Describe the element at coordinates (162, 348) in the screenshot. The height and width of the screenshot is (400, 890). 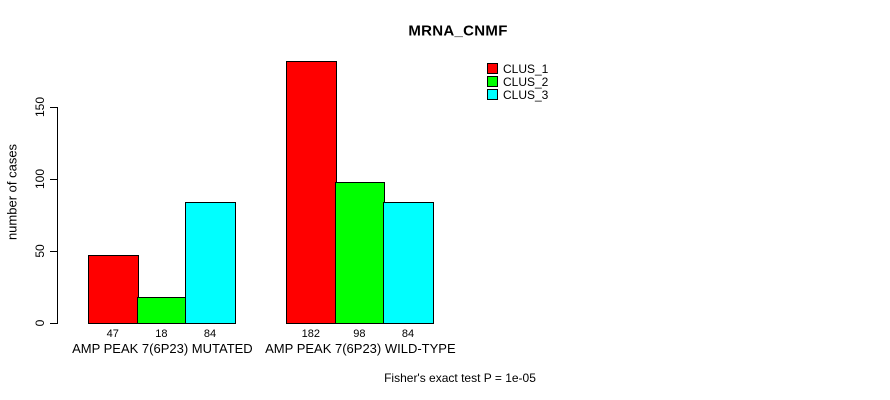
I see `x-group-label: AMP PEAK 7(6P23) MUTATED` at that location.